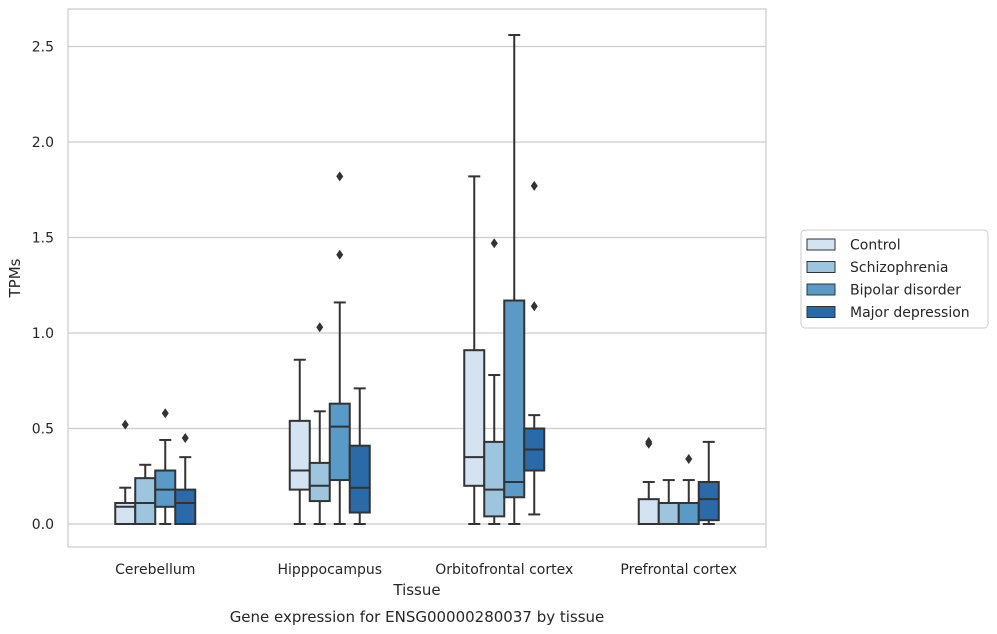 Image resolution: width=997 pixels, height=634 pixels. What do you see at coordinates (416, 590) in the screenshot?
I see `x-axis-label: Tissue` at bounding box center [416, 590].